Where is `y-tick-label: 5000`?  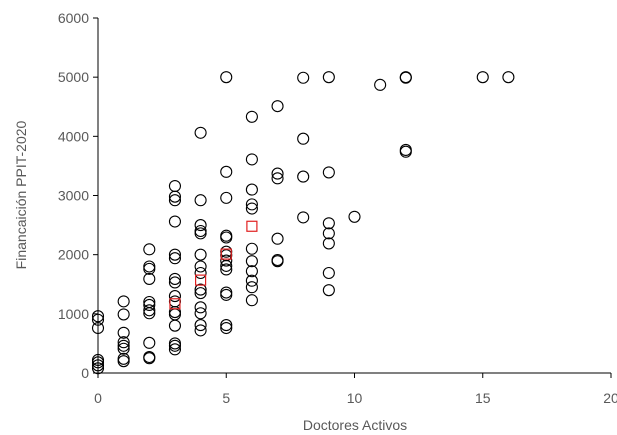 y-tick-label: 5000 is located at coordinates (73, 77).